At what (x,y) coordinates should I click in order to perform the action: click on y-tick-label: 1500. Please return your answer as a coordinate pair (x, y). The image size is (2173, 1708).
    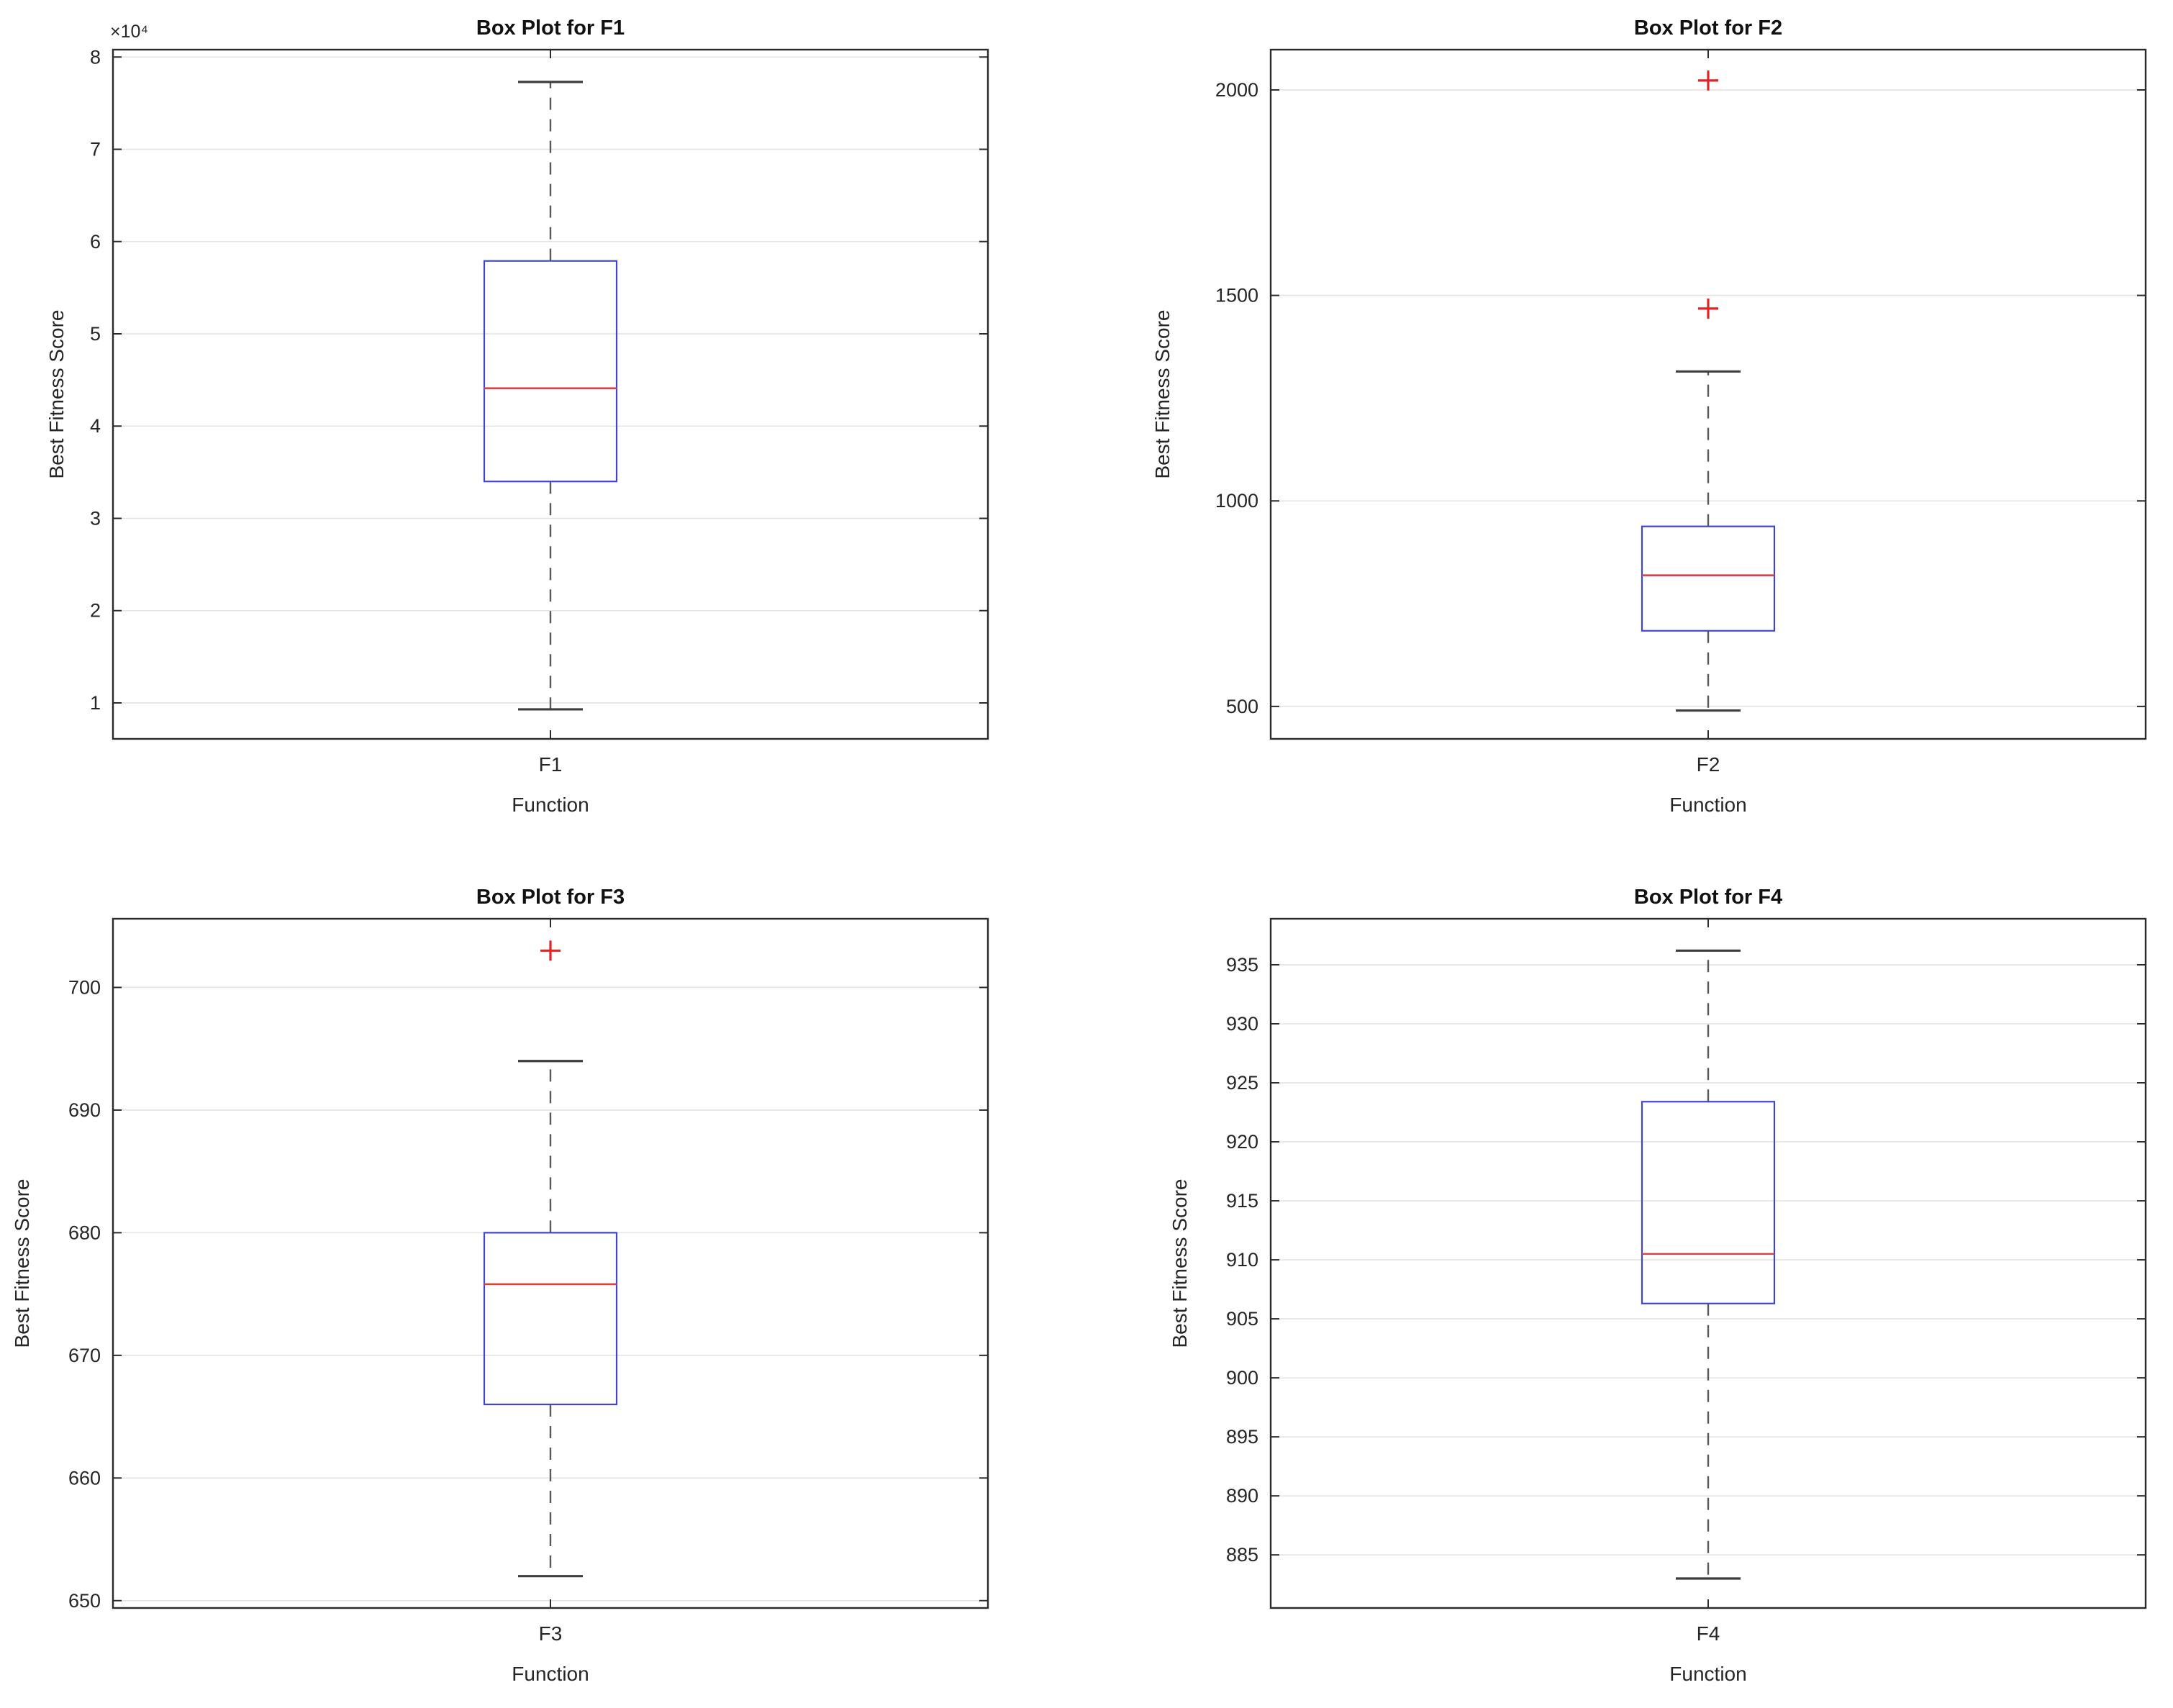
    Looking at the image, I should click on (1236, 296).